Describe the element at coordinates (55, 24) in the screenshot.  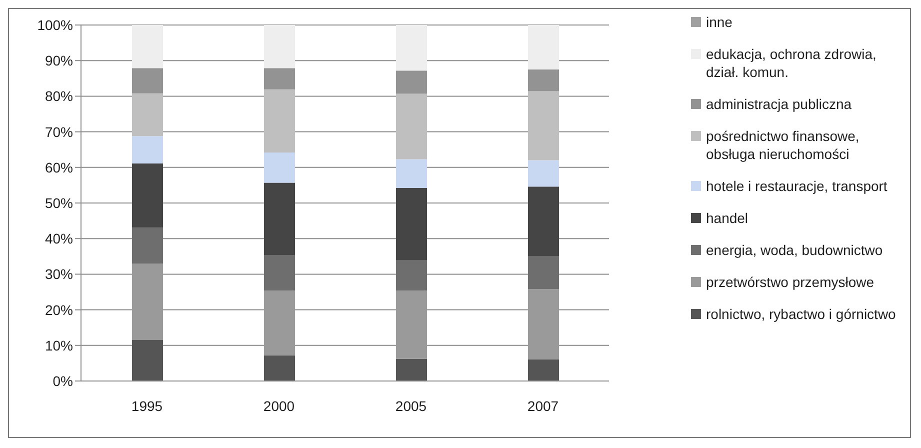
I see `y-tick-label: 100%` at that location.